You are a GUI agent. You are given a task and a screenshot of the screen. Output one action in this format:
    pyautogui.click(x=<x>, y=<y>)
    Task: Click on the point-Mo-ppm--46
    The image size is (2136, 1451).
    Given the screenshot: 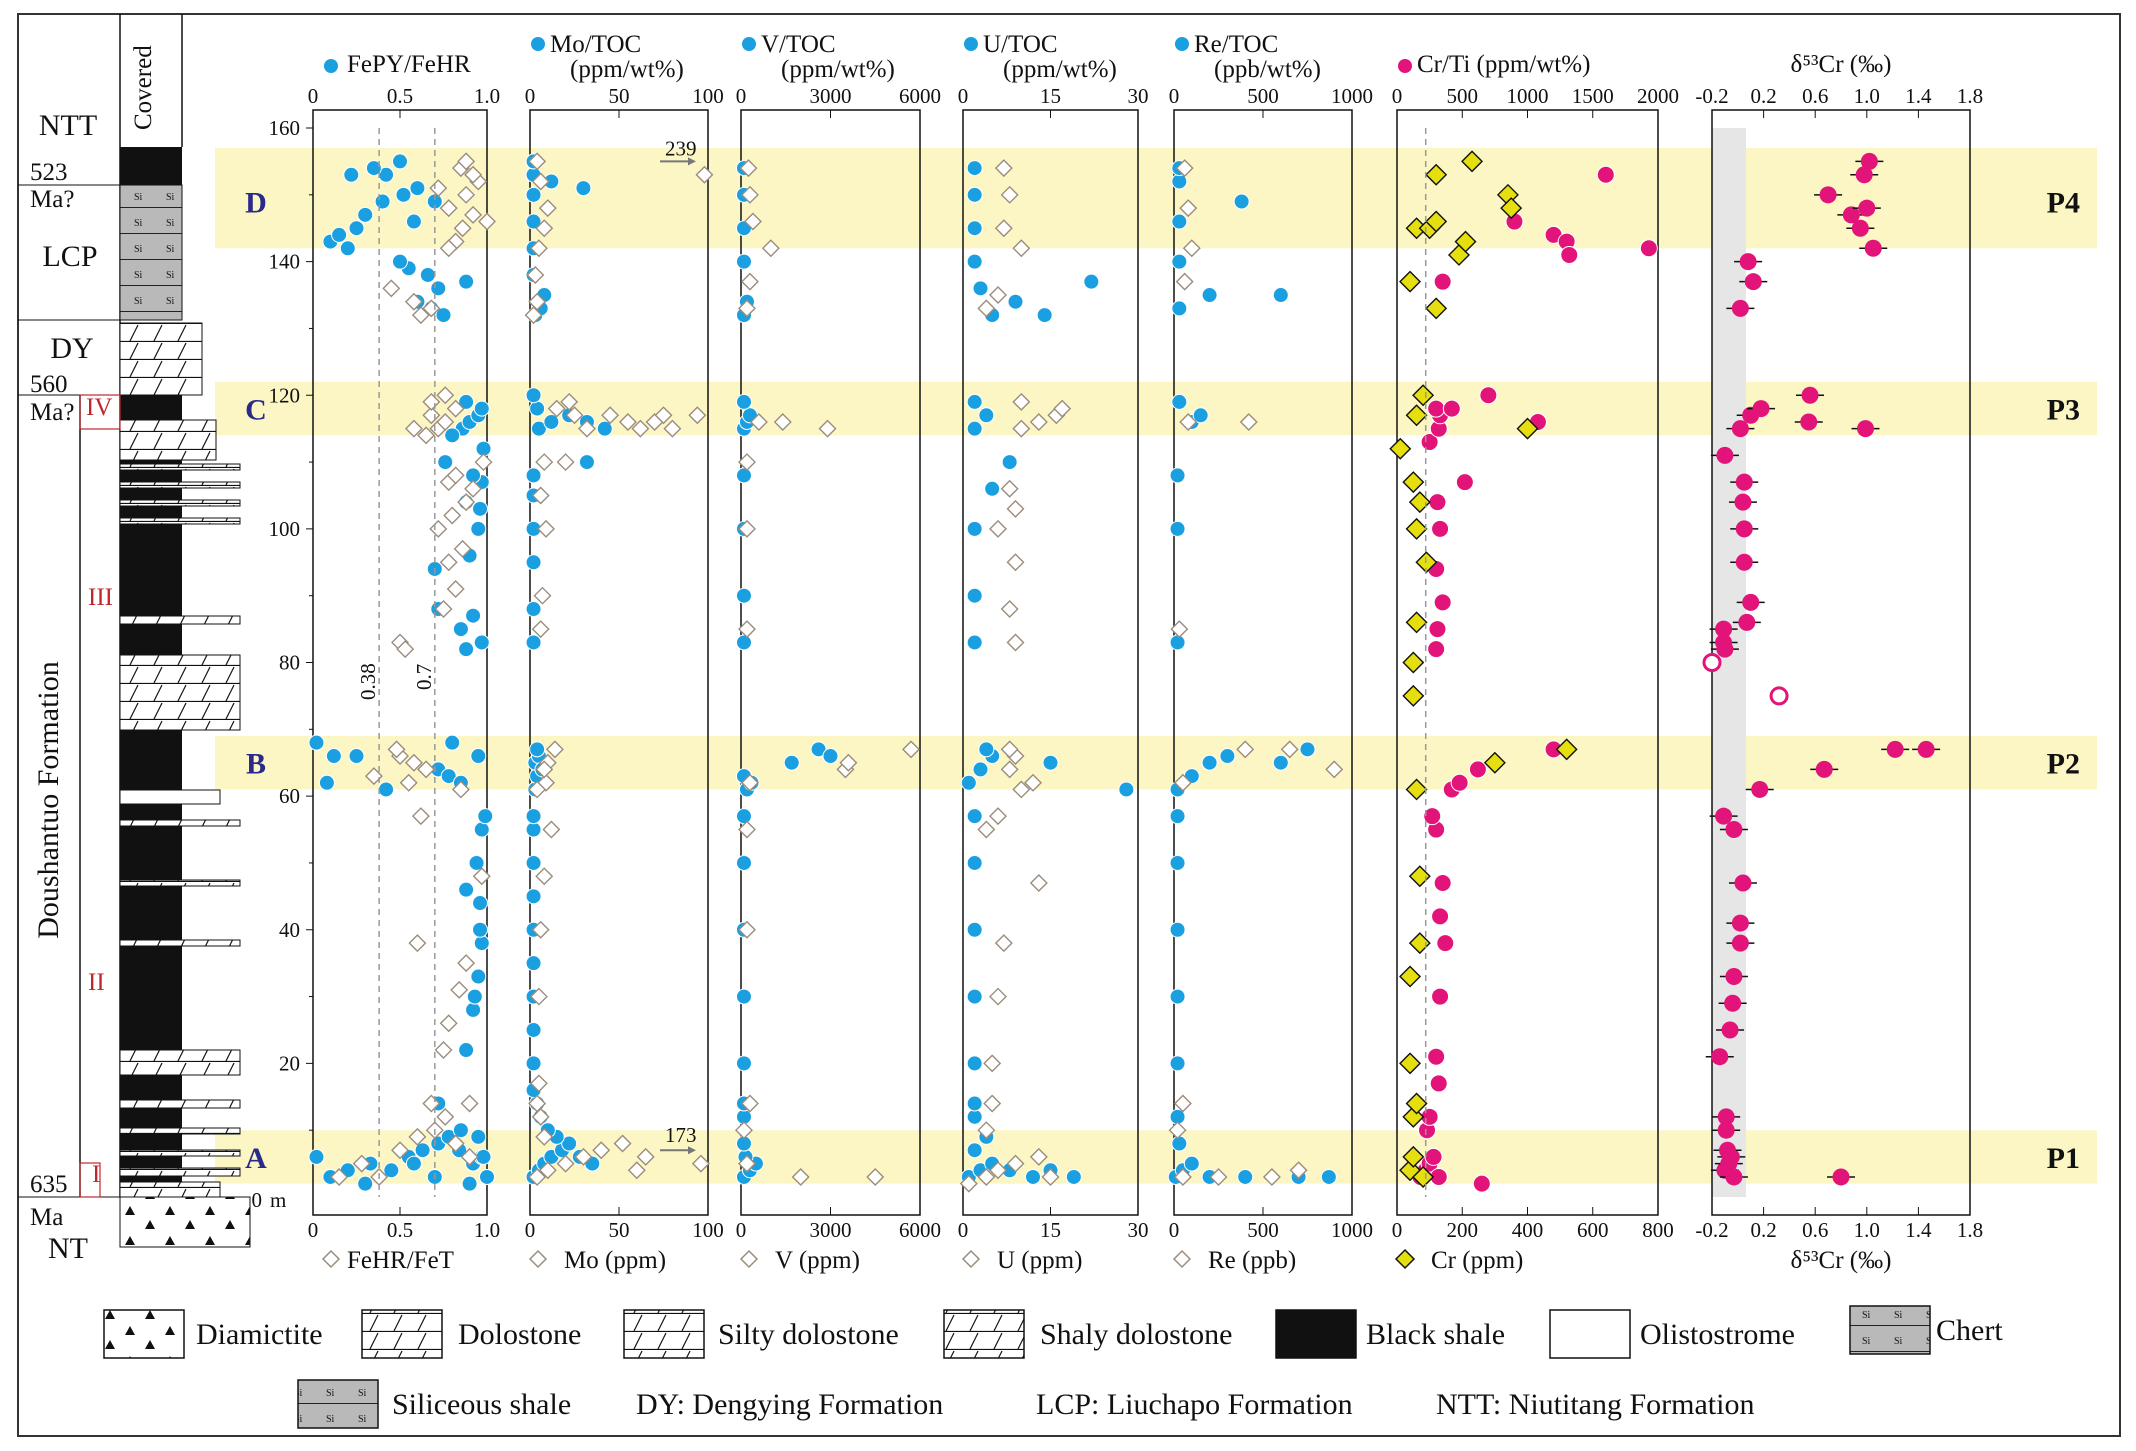 What is the action you would take?
    pyautogui.click(x=704, y=174)
    